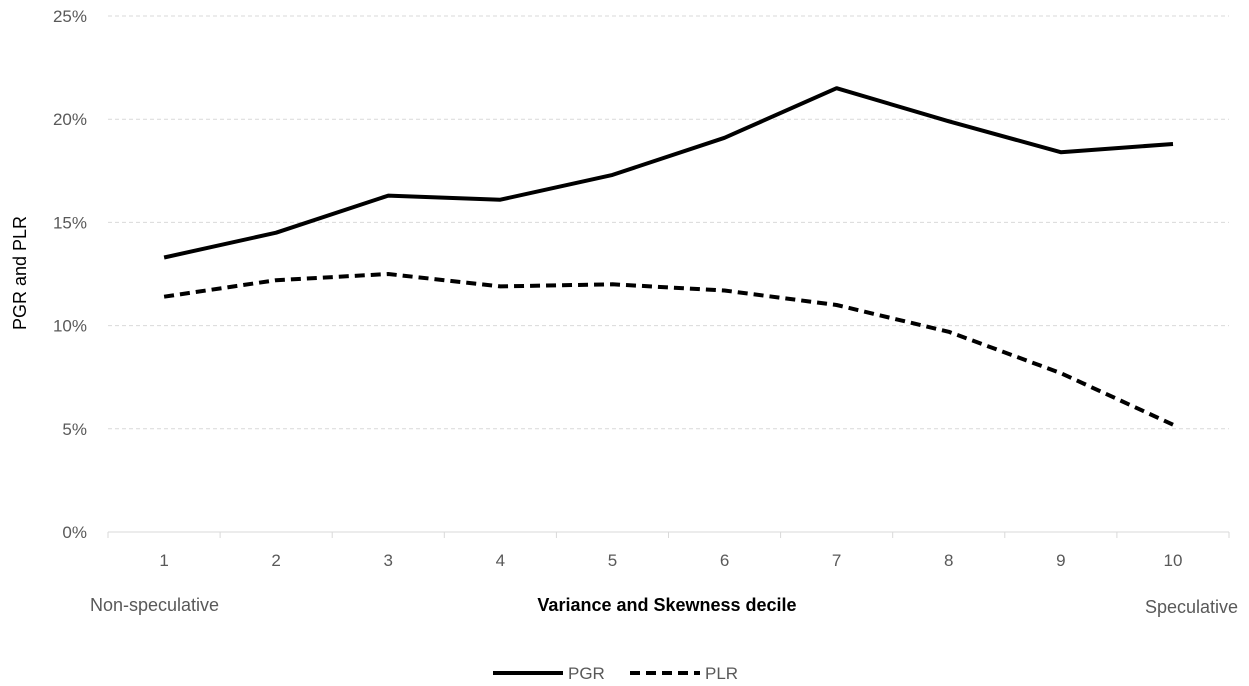  Describe the element at coordinates (154, 605) in the screenshot. I see `x-left-note: Non-speculative` at that location.